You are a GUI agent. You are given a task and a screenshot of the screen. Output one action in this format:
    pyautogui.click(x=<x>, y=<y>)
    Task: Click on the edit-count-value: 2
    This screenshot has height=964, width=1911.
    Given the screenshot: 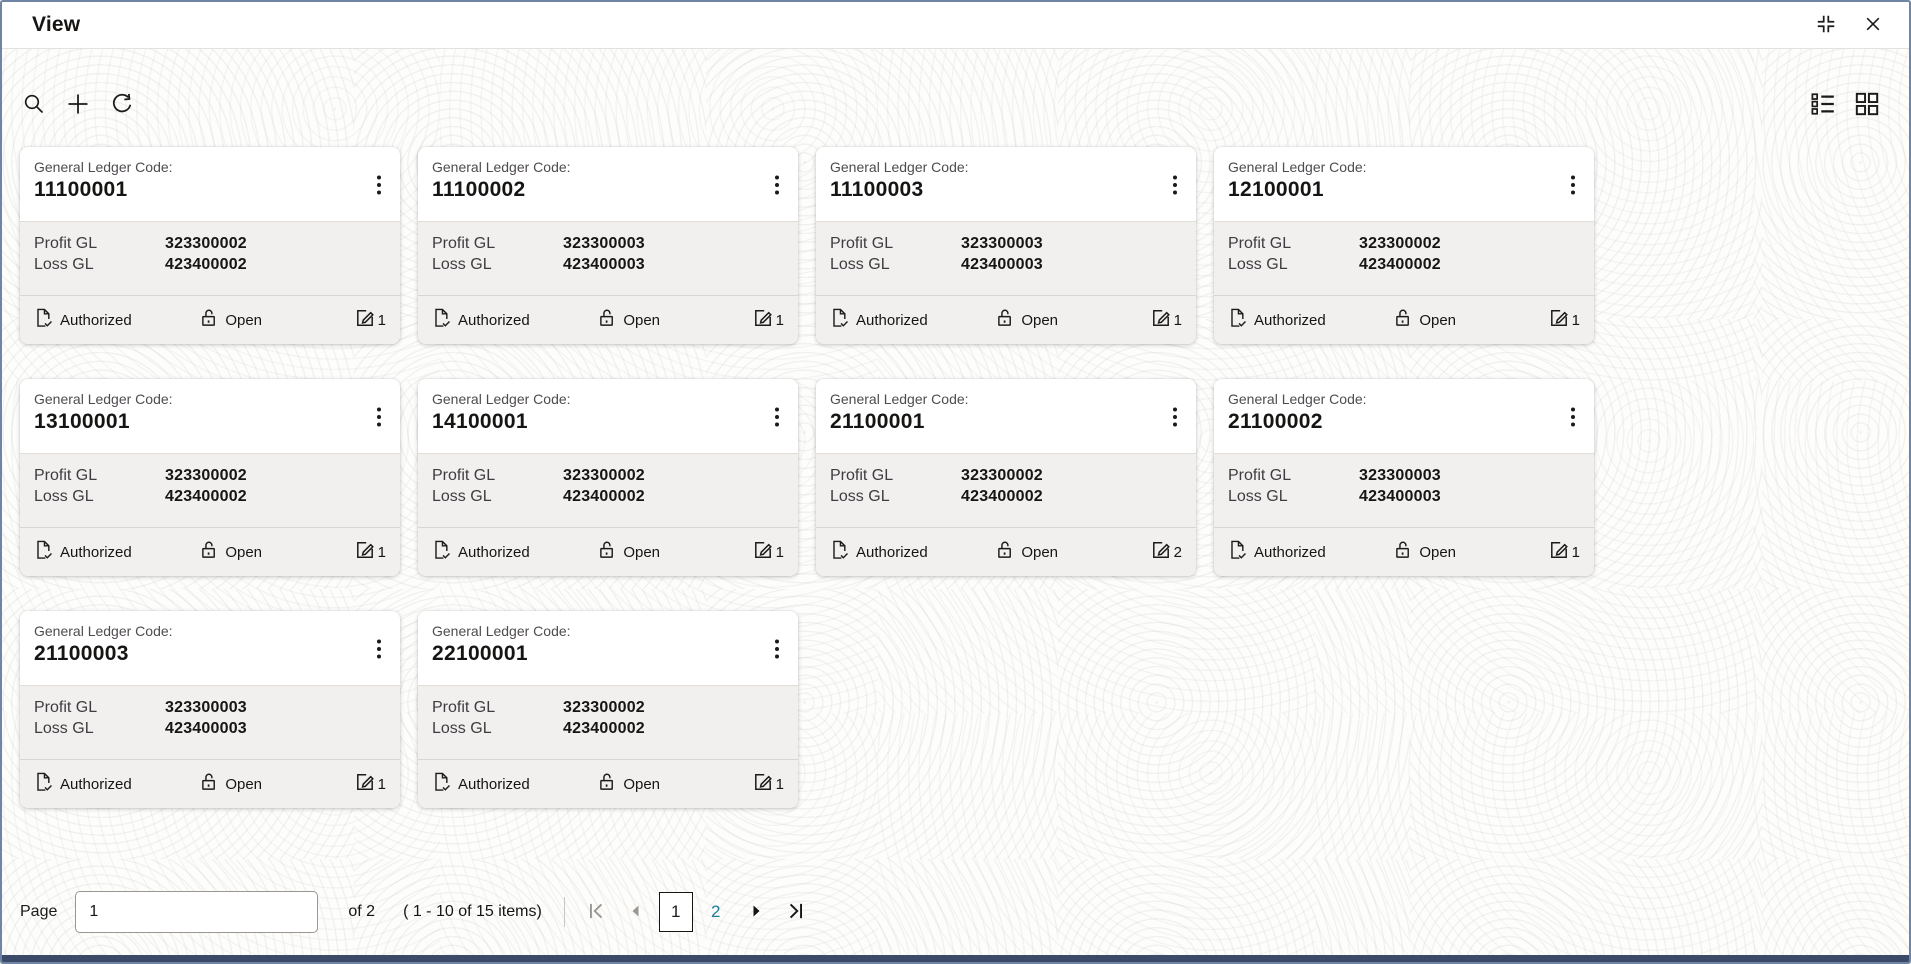 What is the action you would take?
    pyautogui.click(x=1177, y=552)
    